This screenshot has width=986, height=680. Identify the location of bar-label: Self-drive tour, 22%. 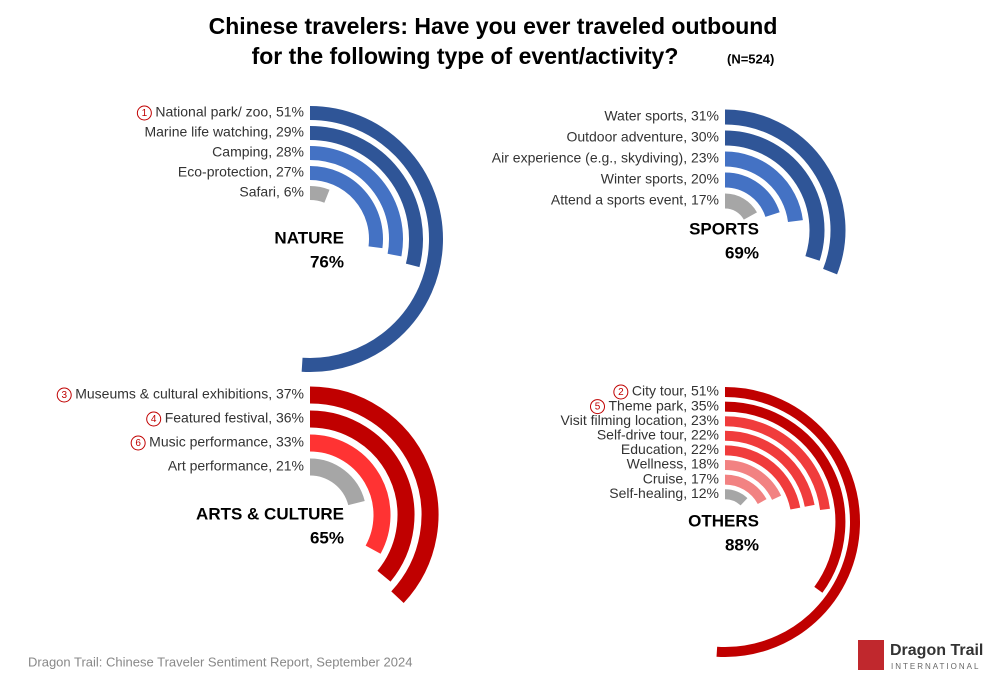
(658, 435).